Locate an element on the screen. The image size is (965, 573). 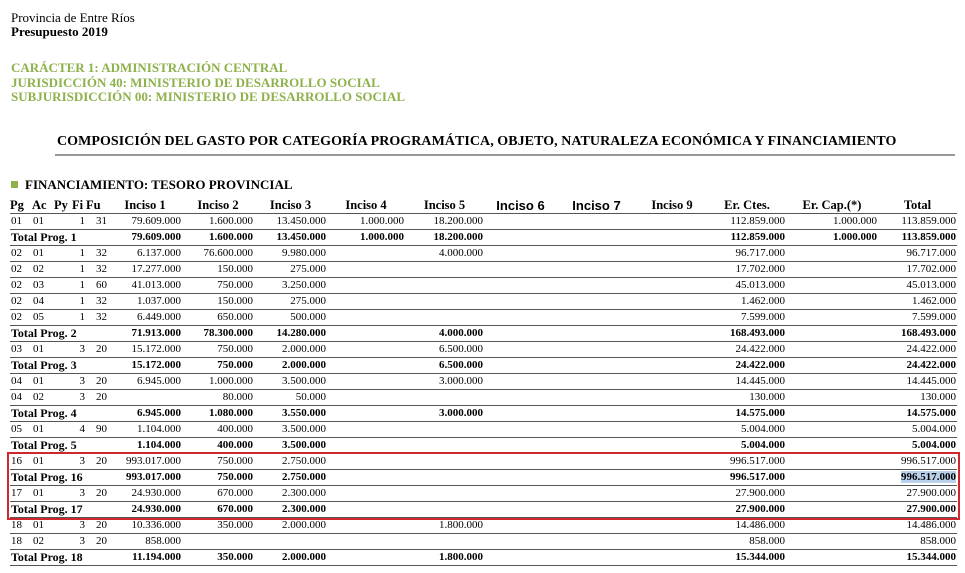
column-header: Inciso 2 is located at coordinates (218, 205).